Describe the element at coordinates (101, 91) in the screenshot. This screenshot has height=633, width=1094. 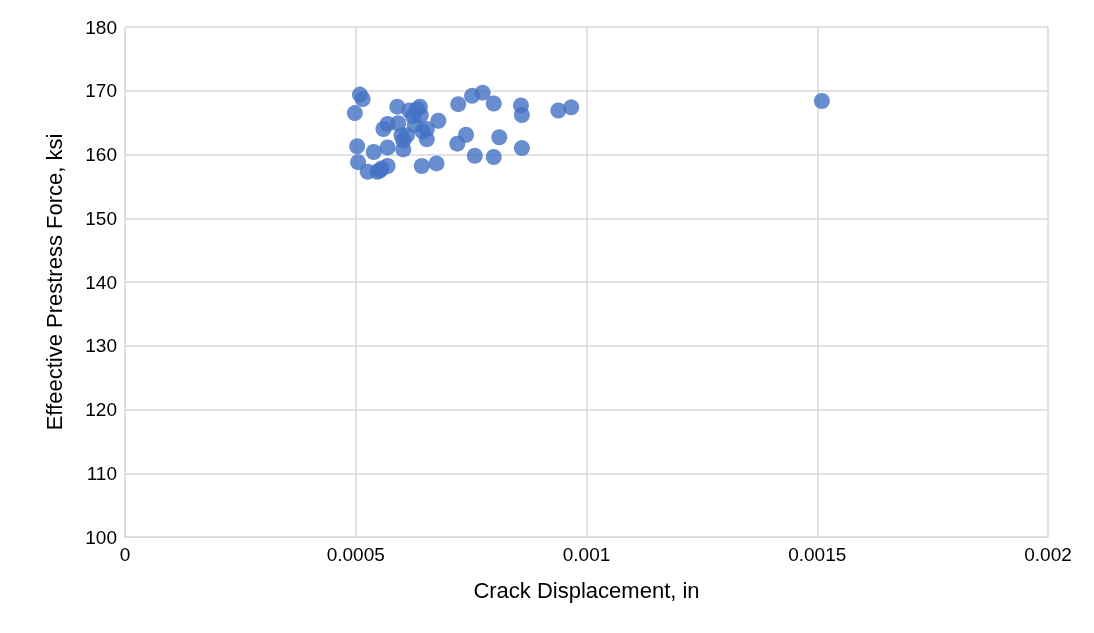
I see `y-tick-label: 170` at that location.